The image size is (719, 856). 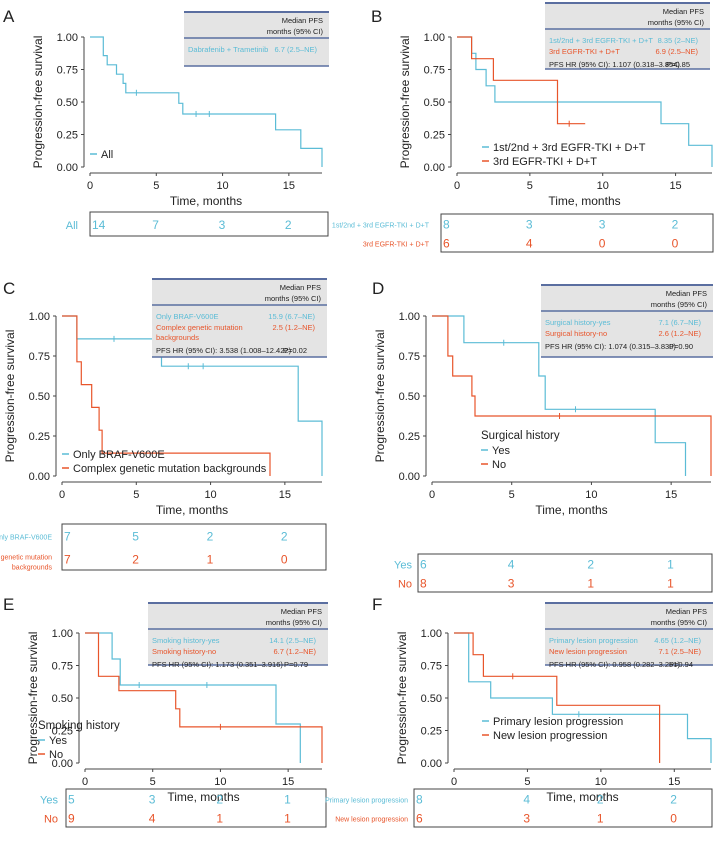 I want to click on legend-label: Primary lesion progression, so click(x=558, y=722).